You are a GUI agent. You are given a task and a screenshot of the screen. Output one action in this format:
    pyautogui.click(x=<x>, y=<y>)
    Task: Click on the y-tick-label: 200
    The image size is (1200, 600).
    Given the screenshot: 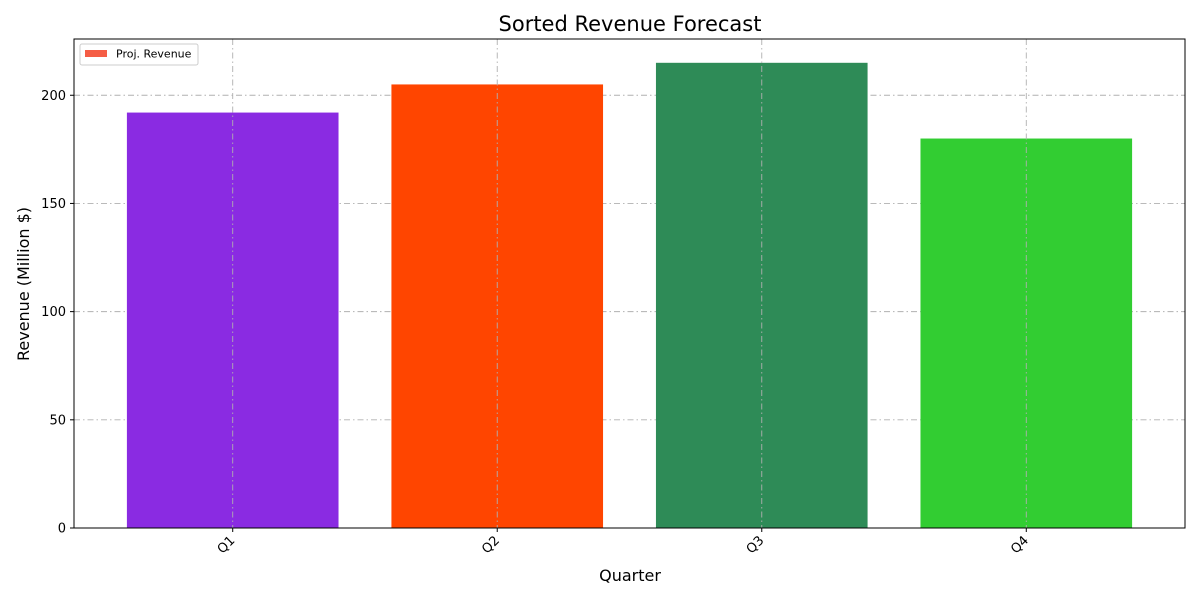 What is the action you would take?
    pyautogui.click(x=53, y=96)
    